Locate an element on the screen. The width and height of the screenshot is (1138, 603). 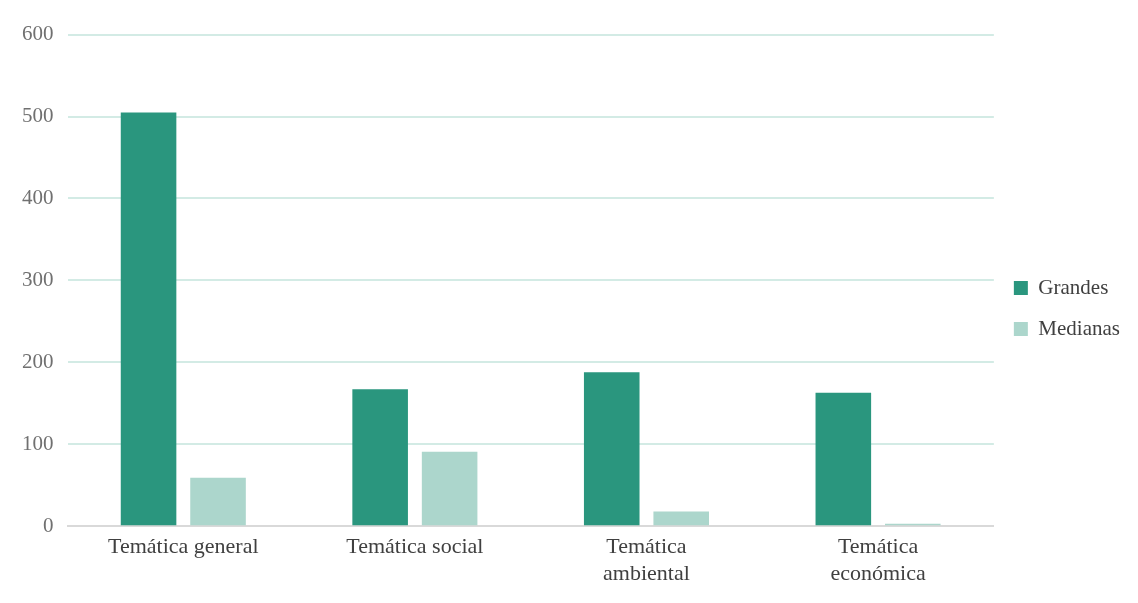
y-tick-label: 100 is located at coordinates (38, 442).